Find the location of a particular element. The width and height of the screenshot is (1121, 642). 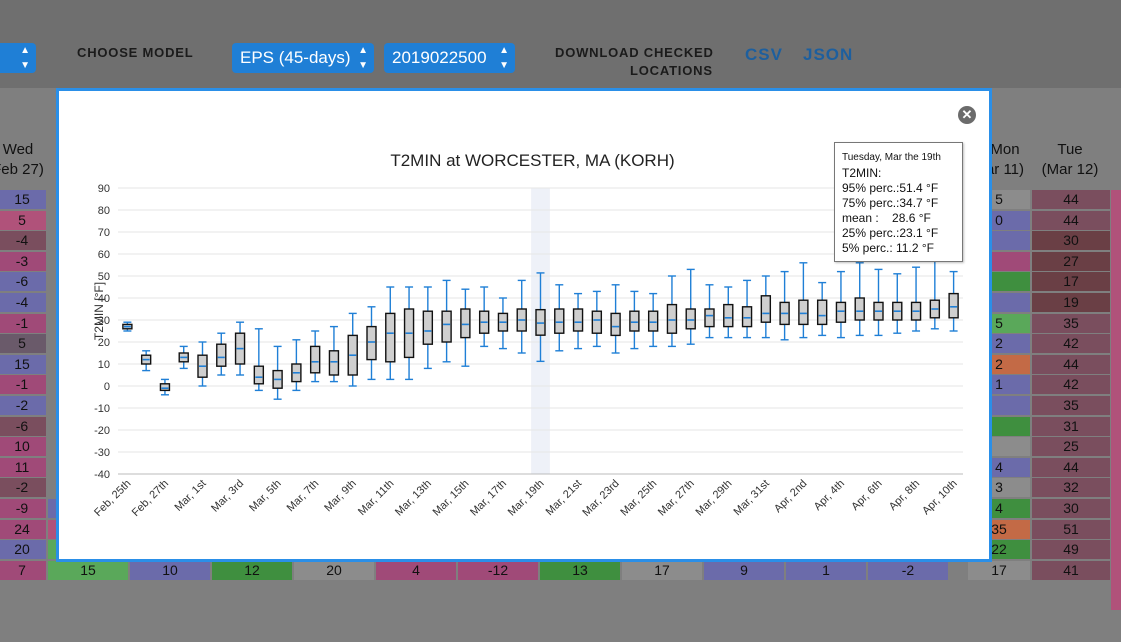

run-select: 2019022500 ▲ ▼ is located at coordinates (449, 58).